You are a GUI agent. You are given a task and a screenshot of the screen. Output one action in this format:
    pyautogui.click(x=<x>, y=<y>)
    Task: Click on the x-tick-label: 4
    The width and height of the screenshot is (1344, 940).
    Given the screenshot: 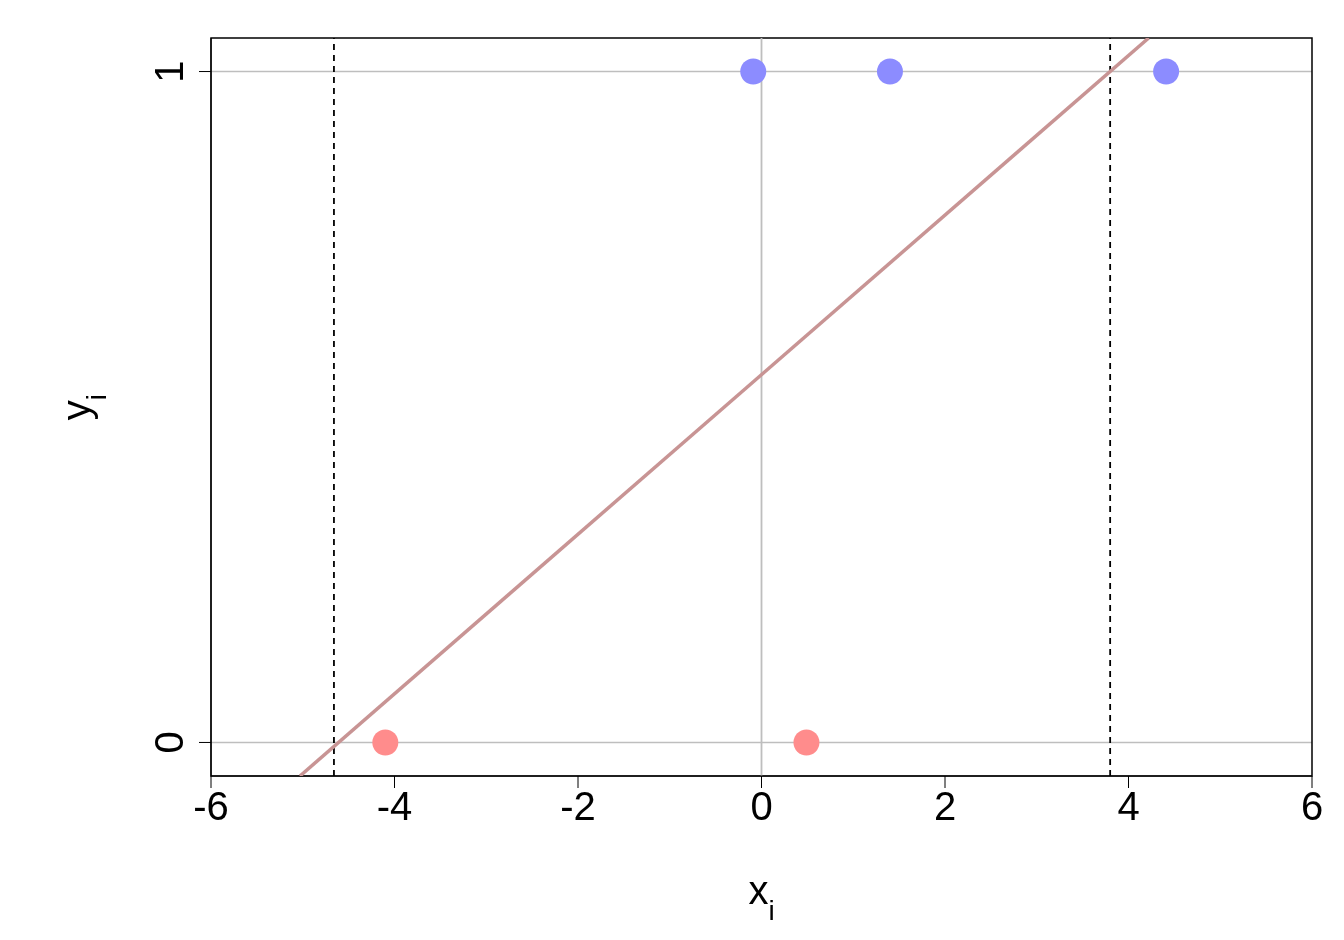 What is the action you would take?
    pyautogui.click(x=1128, y=806)
    